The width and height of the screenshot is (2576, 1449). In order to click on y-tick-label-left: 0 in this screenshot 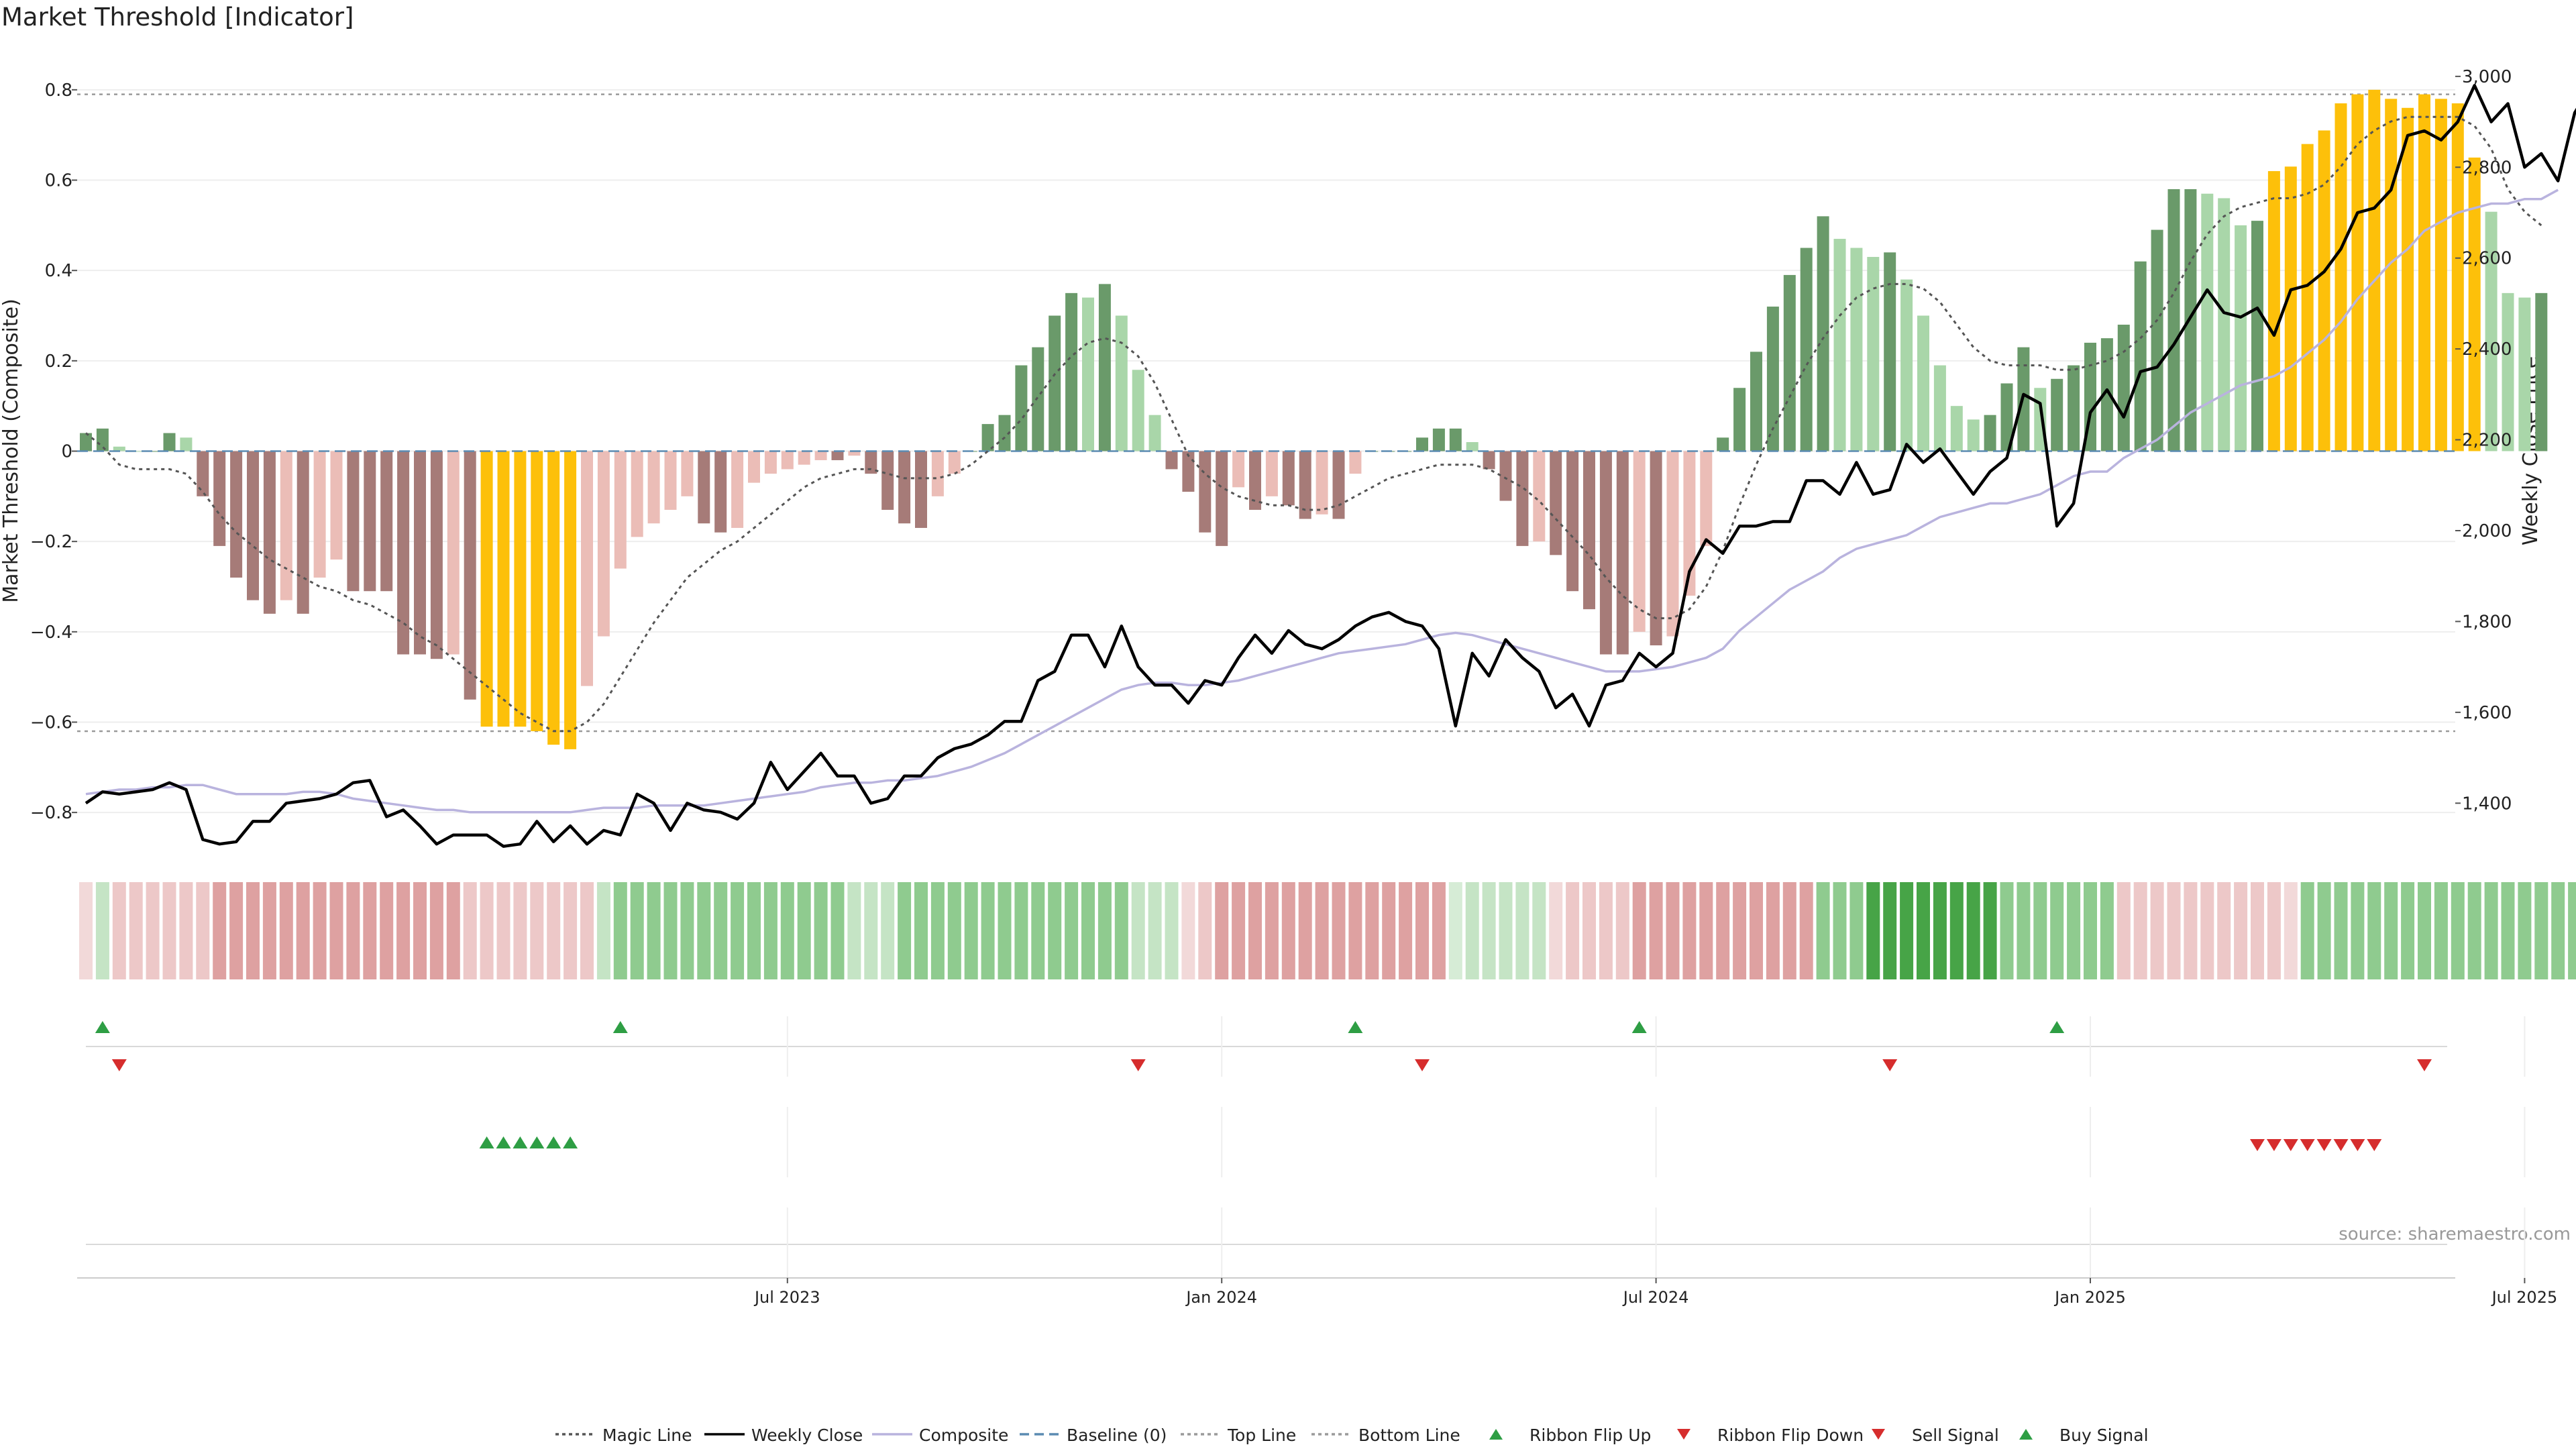, I will do `click(66, 452)`.